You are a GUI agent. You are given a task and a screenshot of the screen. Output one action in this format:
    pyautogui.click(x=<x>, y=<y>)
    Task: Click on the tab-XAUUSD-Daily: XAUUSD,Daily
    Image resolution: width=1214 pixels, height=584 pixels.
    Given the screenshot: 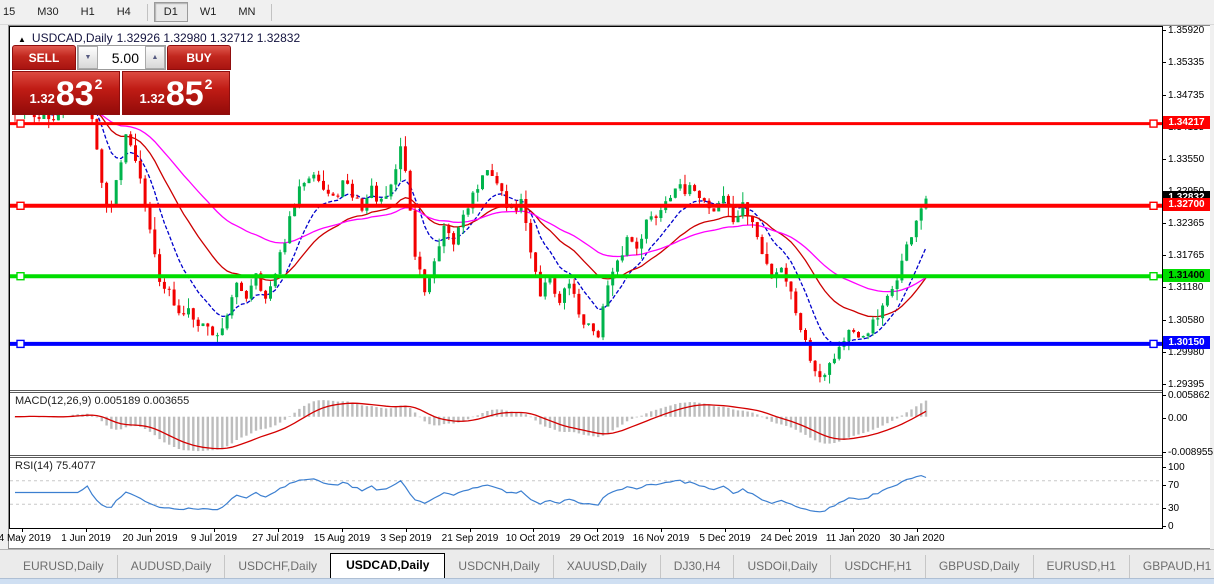 What is the action you would take?
    pyautogui.click(x=606, y=566)
    